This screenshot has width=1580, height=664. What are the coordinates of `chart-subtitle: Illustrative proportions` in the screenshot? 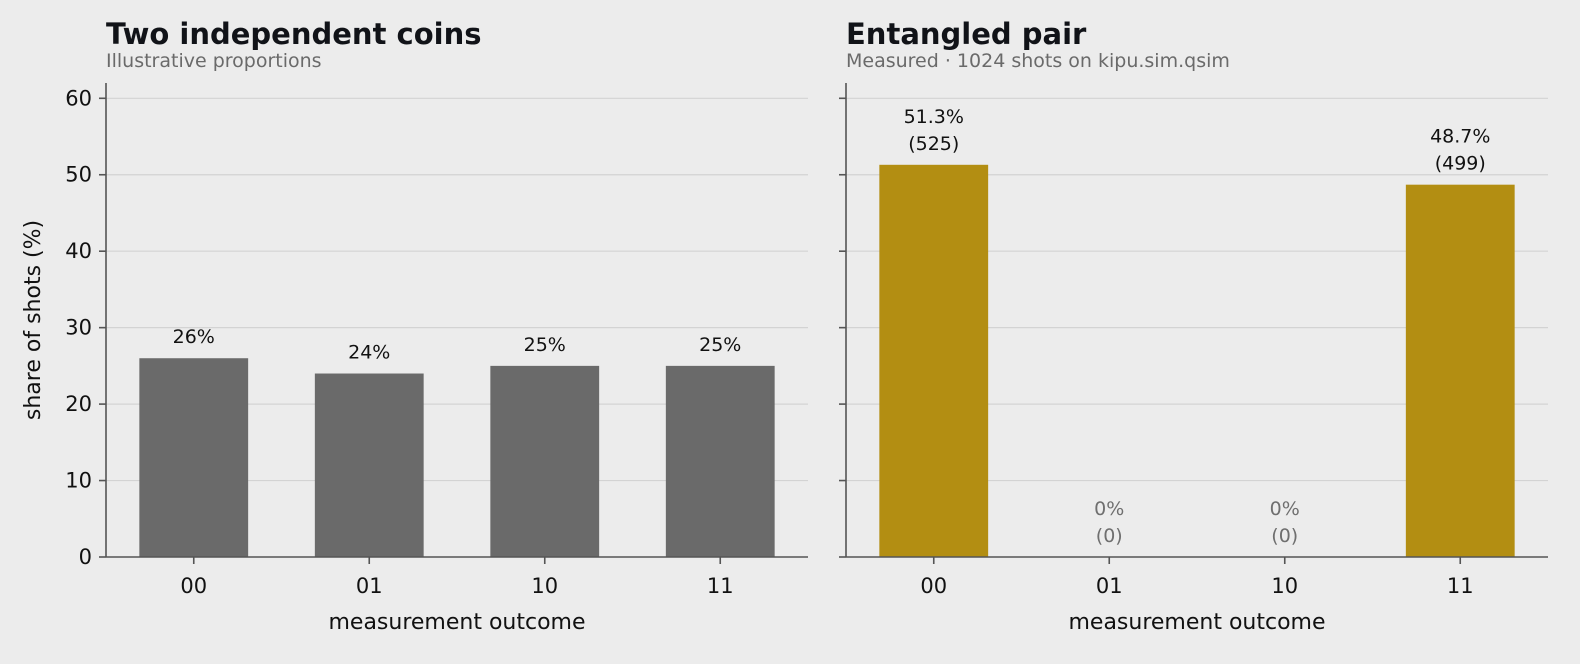 It's located at (214, 61).